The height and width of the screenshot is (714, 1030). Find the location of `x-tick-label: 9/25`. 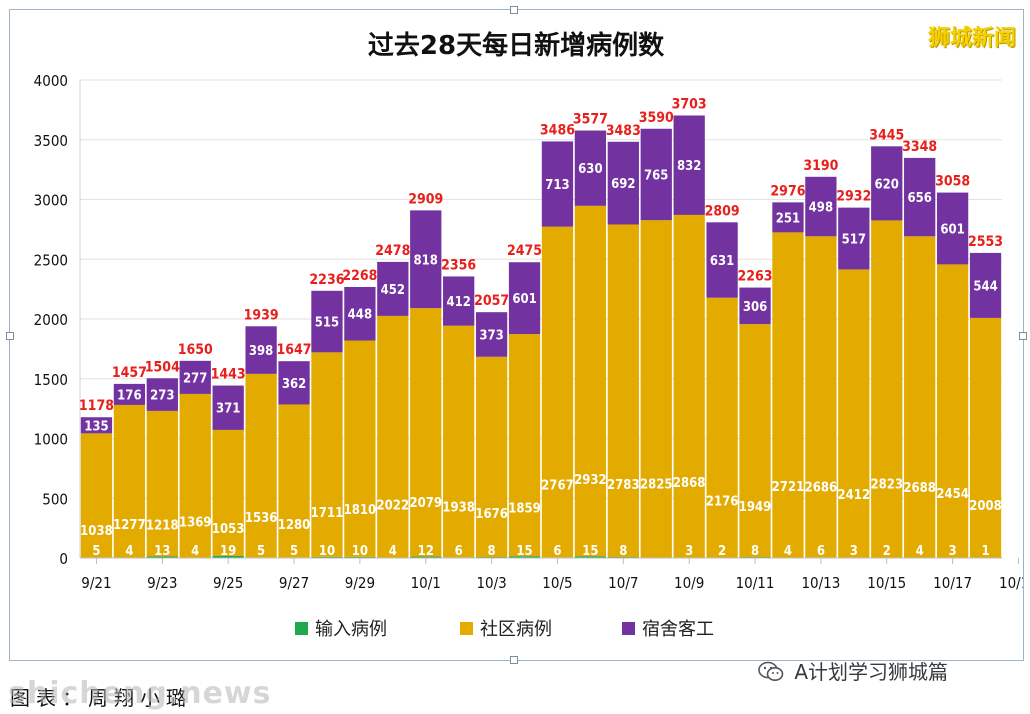

x-tick-label: 9/25 is located at coordinates (228, 583).